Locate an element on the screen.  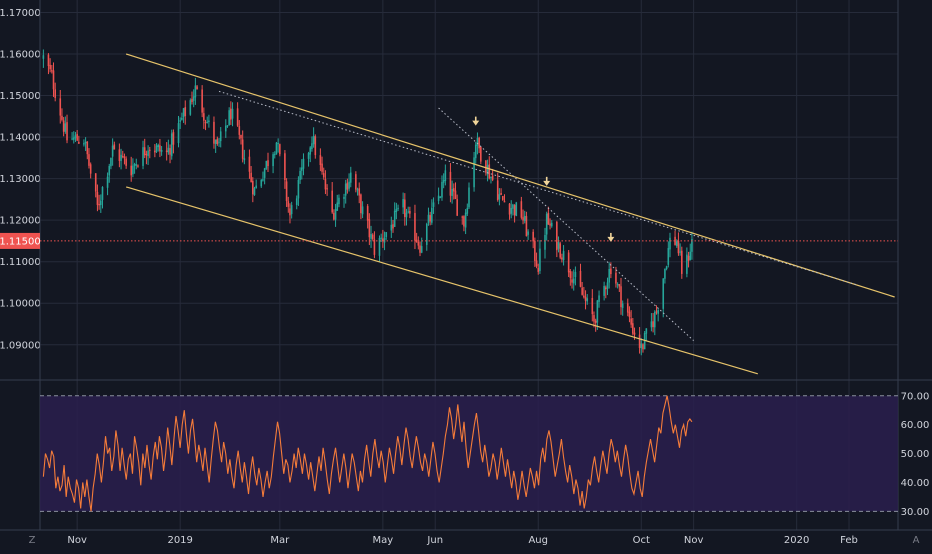
bottom-right-button: A is located at coordinates (916, 540).